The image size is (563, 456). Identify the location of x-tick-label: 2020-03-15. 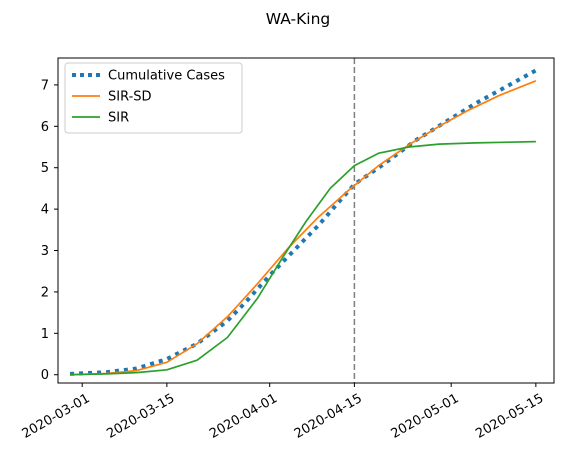
(140, 416).